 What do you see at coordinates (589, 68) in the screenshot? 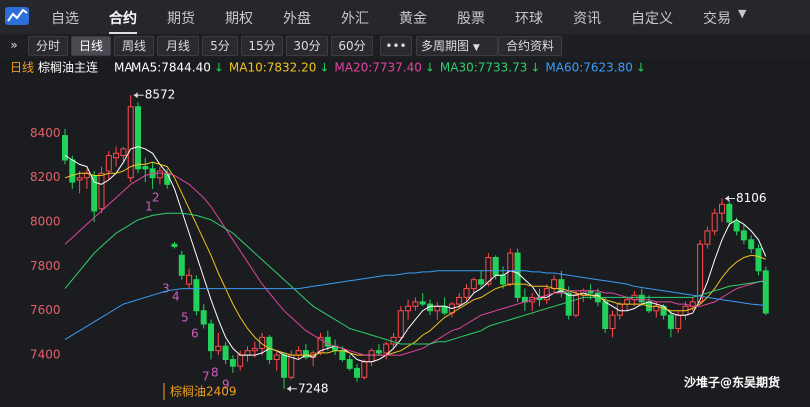
I see `legend-entry: MA60:7623.80` at bounding box center [589, 68].